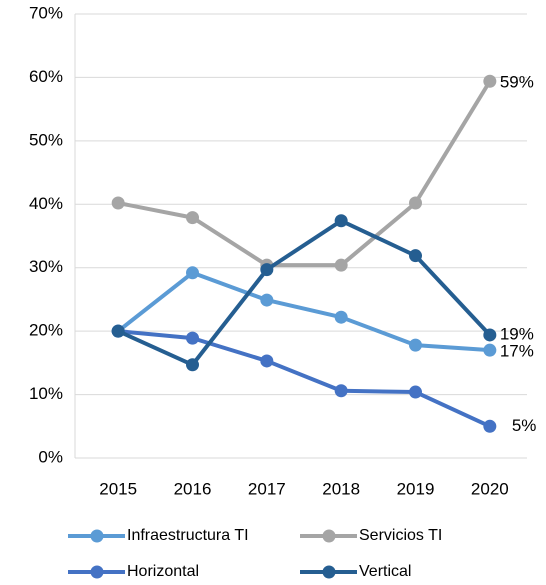  What do you see at coordinates (46, 266) in the screenshot?
I see `y-tick-label: 30%` at bounding box center [46, 266].